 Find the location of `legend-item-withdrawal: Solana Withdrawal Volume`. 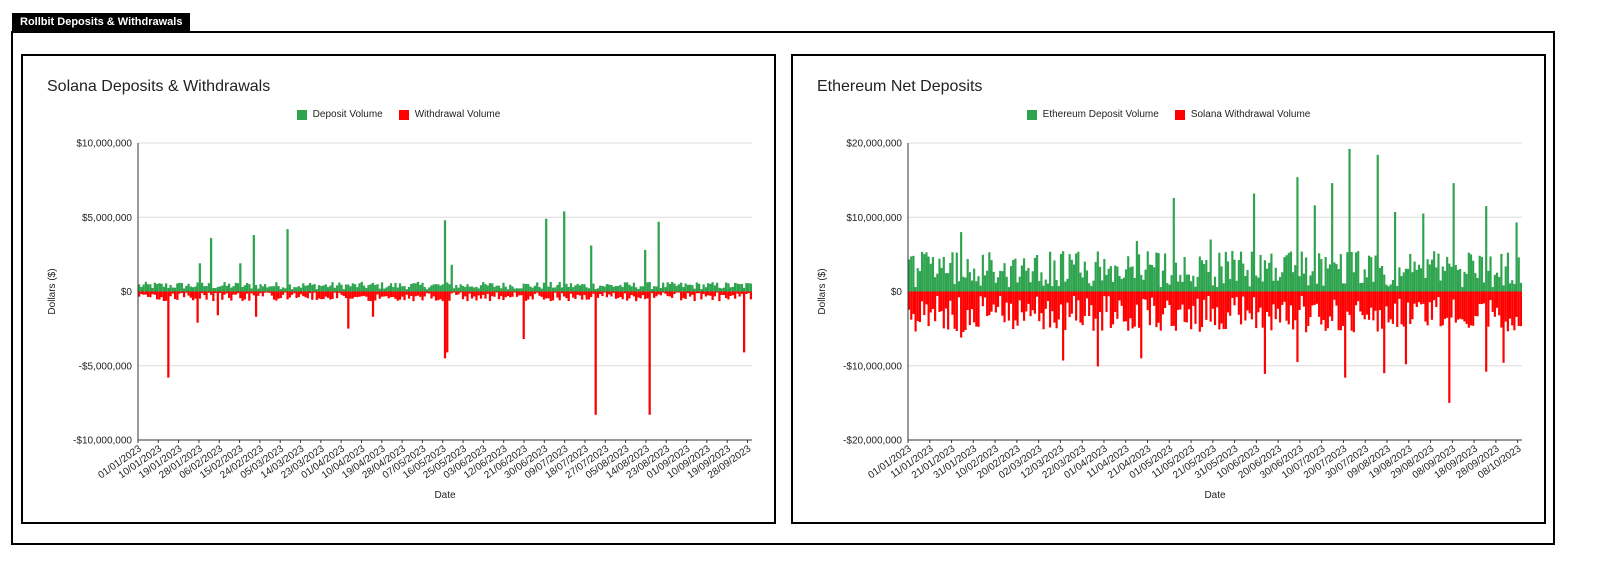

legend-item-withdrawal: Solana Withdrawal Volume is located at coordinates (1242, 114).